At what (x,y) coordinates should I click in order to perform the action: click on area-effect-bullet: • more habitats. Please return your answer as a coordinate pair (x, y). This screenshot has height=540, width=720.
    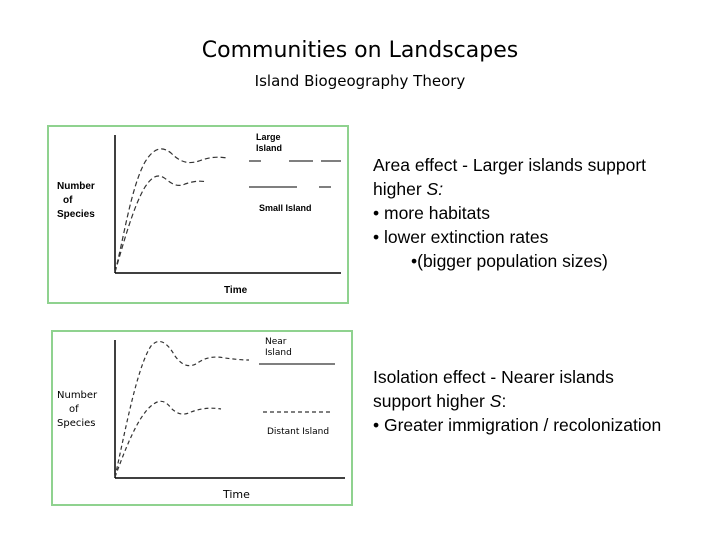
    Looking at the image, I should click on (432, 213).